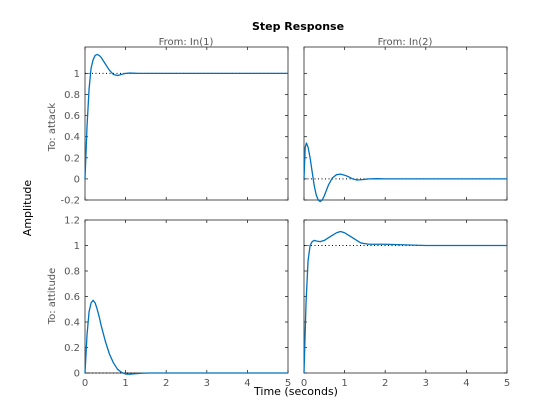 This screenshot has height=420, width=560. Describe the element at coordinates (186, 42) in the screenshot. I see `column-title-in1: From: In(1)` at that location.